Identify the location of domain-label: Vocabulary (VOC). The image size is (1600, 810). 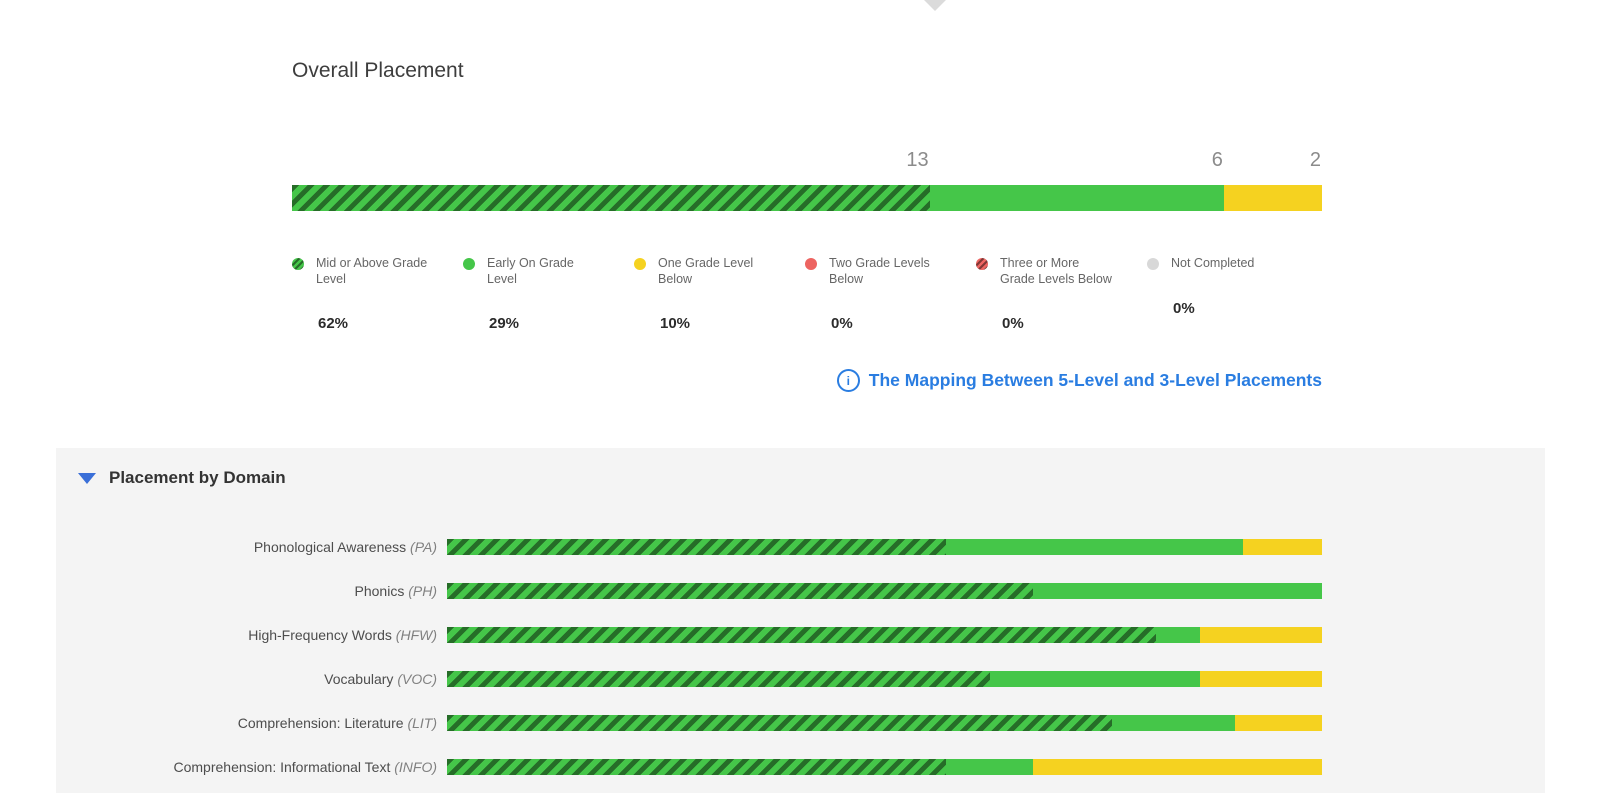
(246, 679).